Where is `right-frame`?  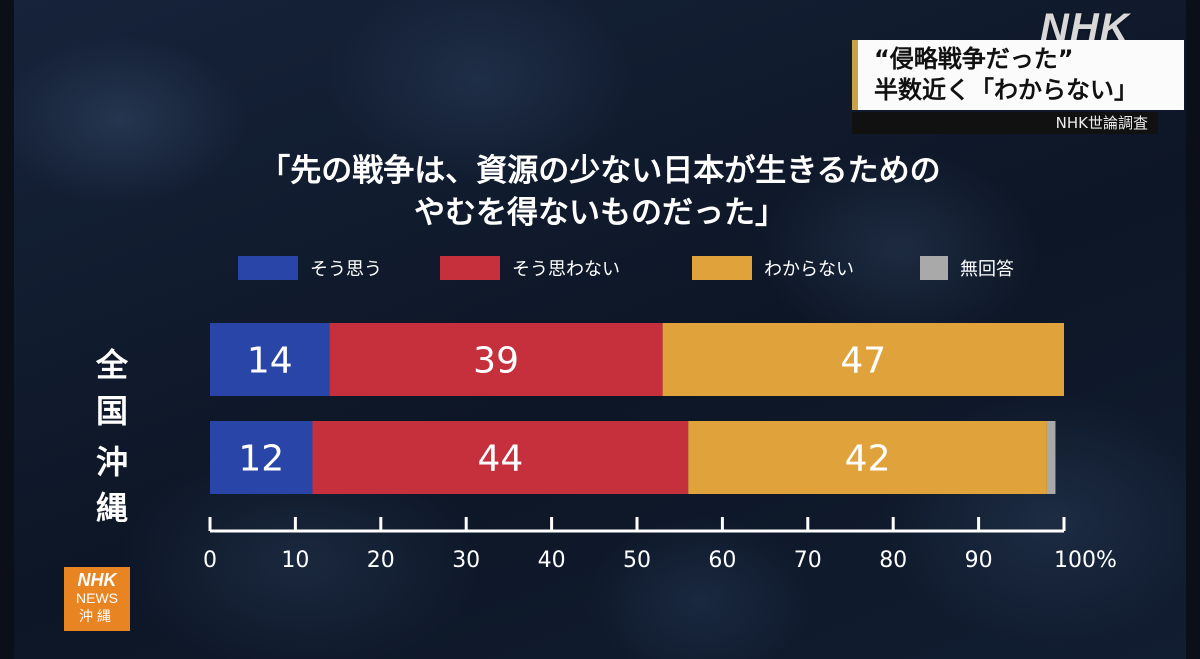 right-frame is located at coordinates (1193, 329).